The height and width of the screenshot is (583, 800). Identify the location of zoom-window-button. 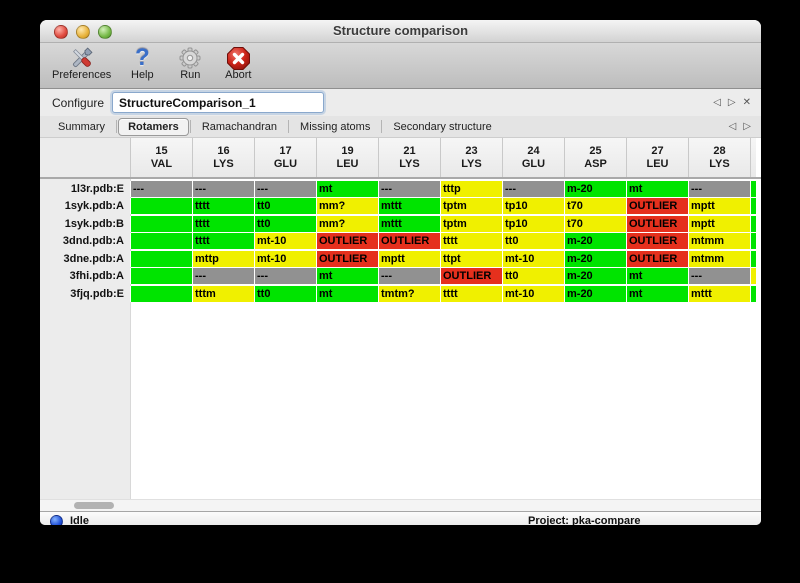
(105, 32).